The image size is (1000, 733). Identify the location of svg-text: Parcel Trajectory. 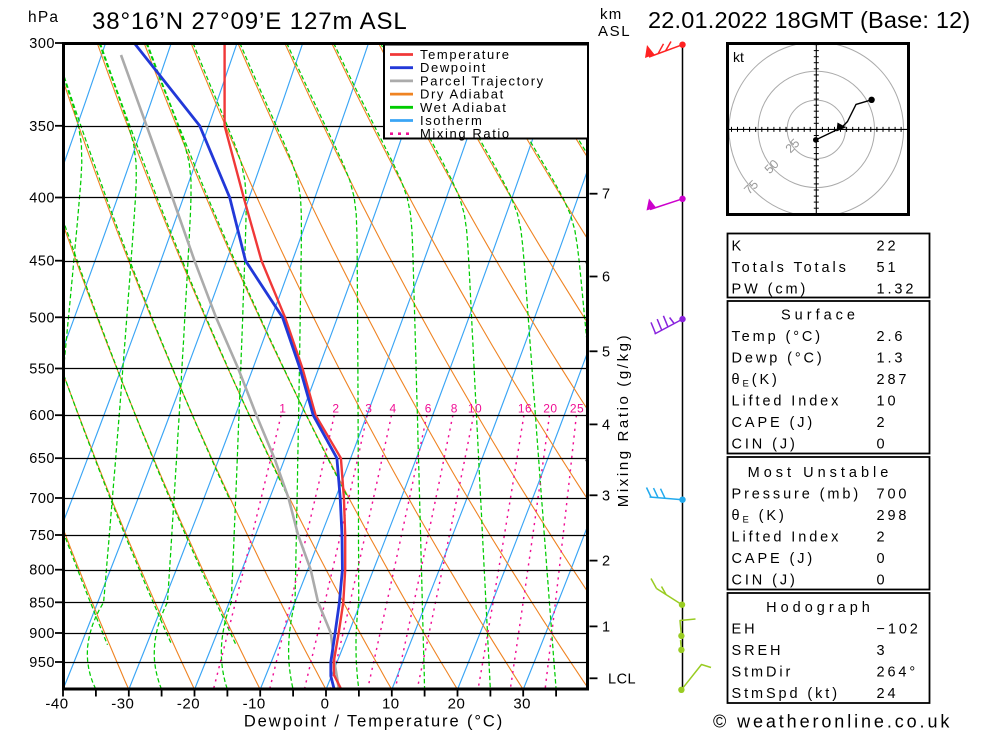
(482, 80).